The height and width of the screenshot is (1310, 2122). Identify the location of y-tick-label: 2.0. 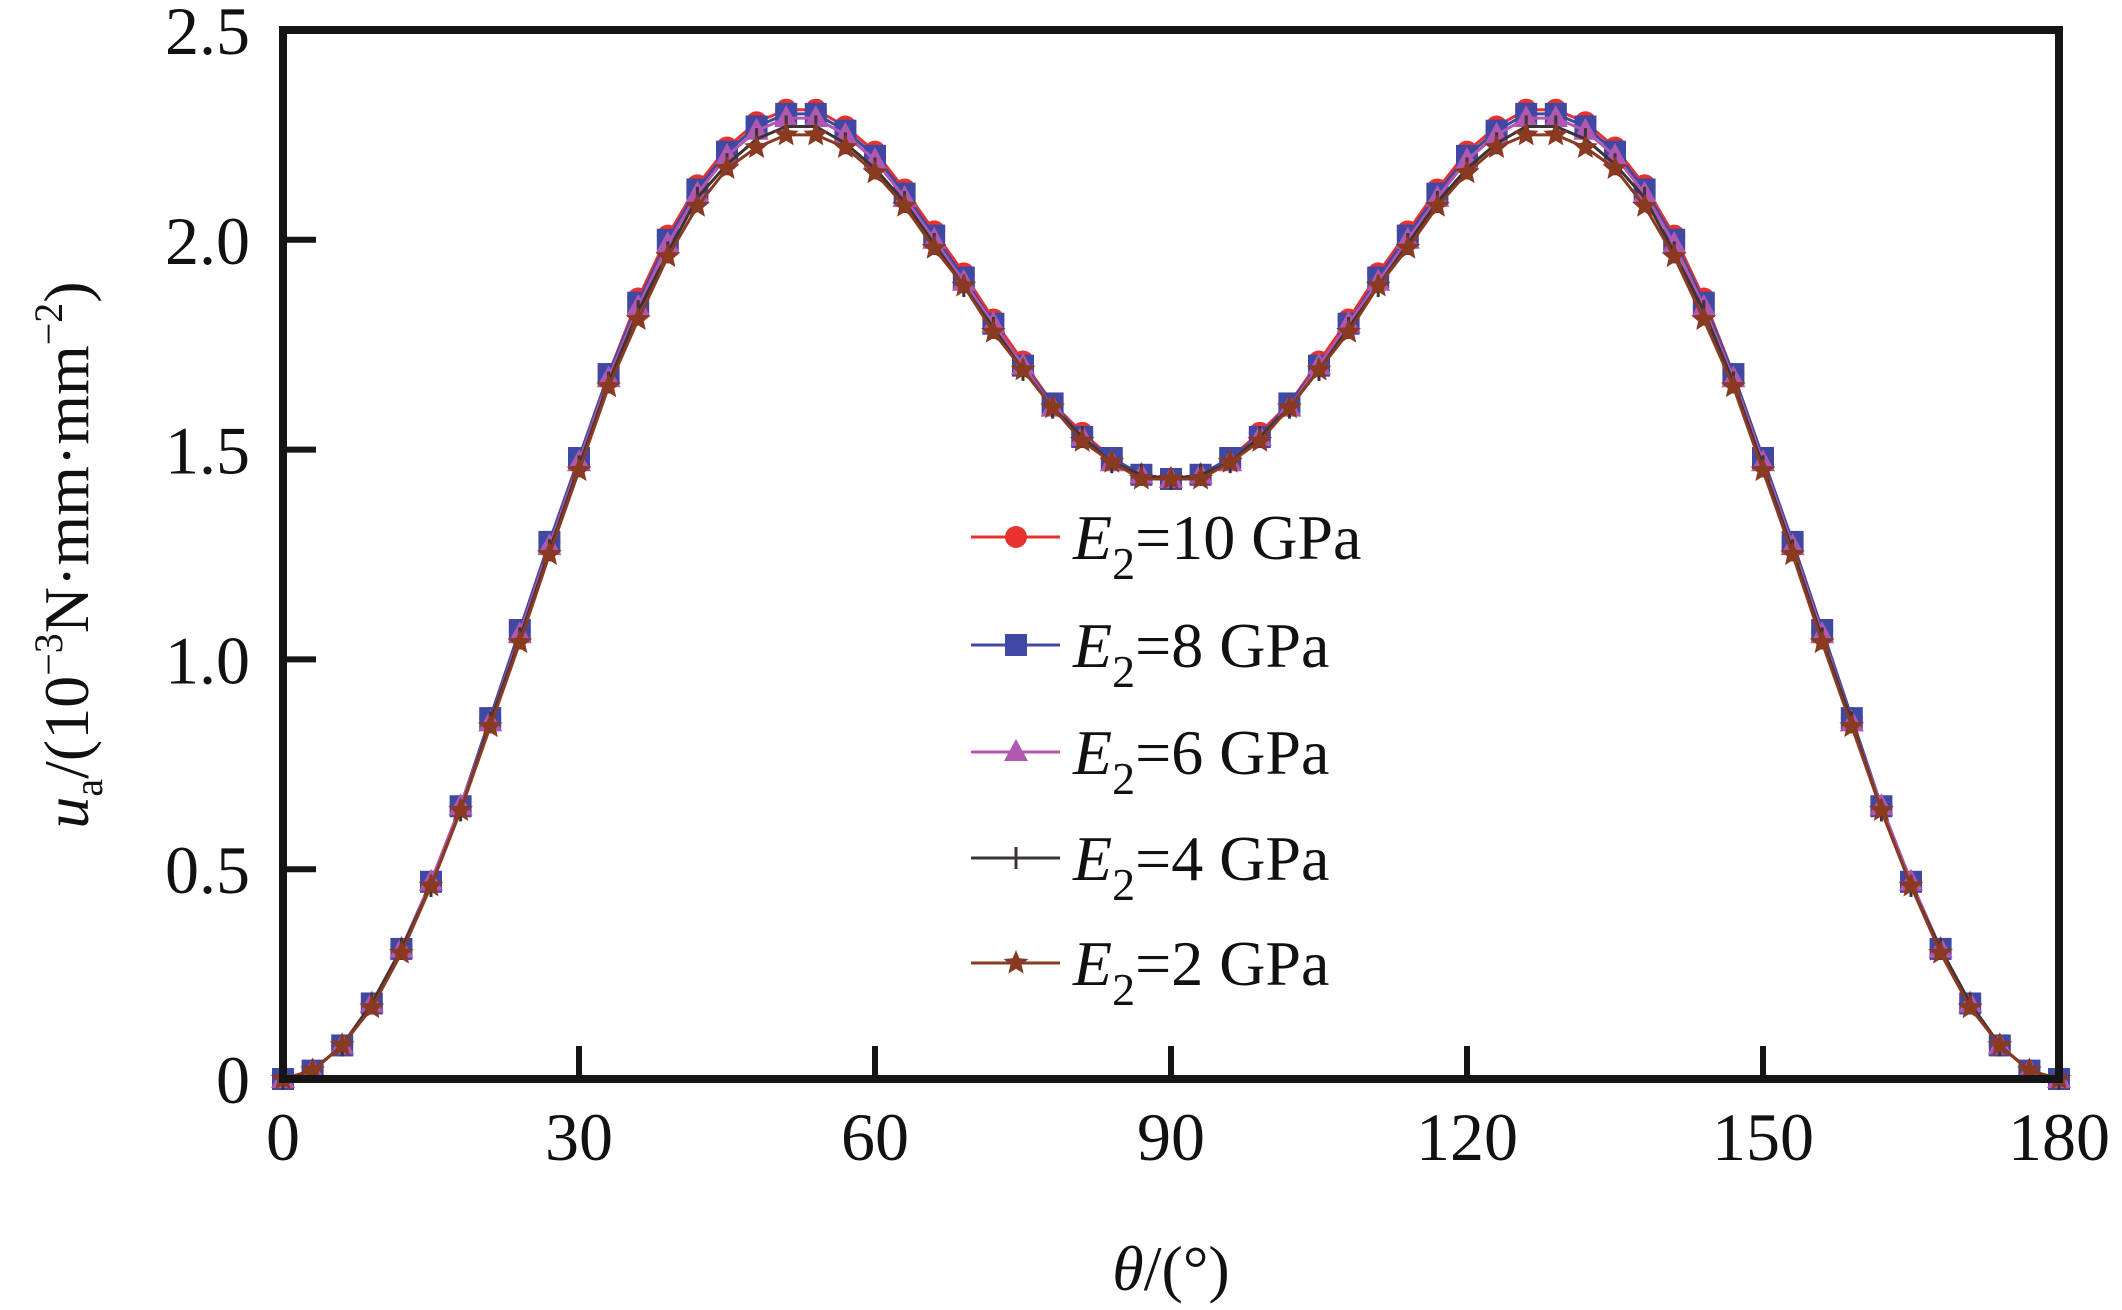
(207, 241).